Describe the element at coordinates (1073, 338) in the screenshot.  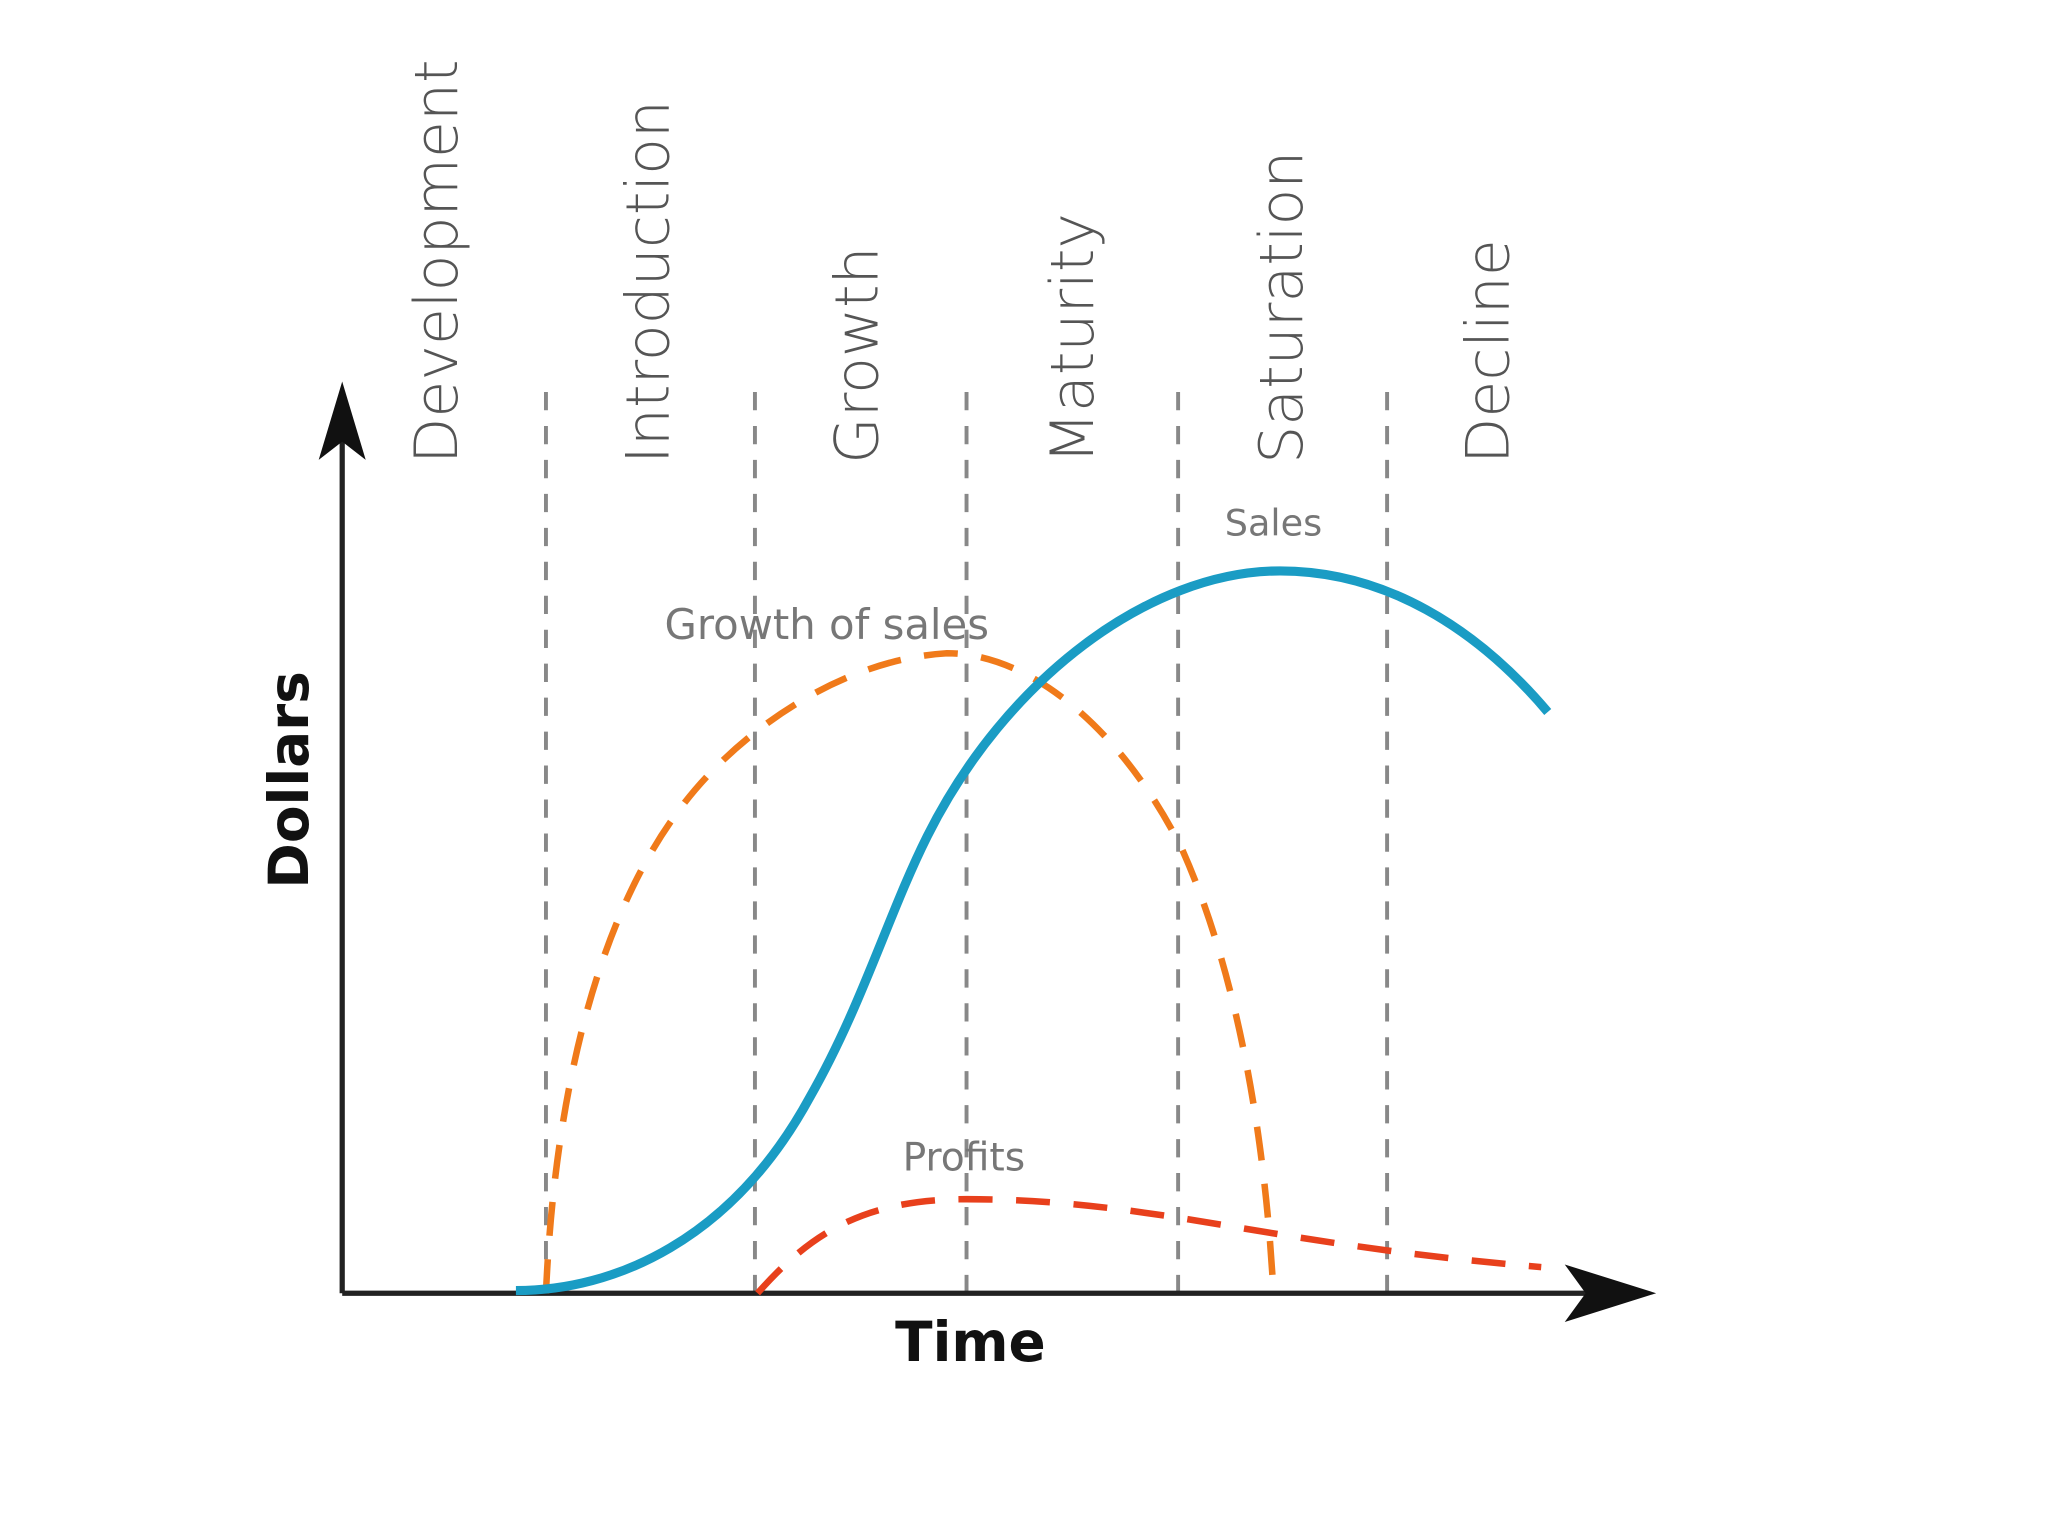
I see `stage-label: Maturity` at that location.